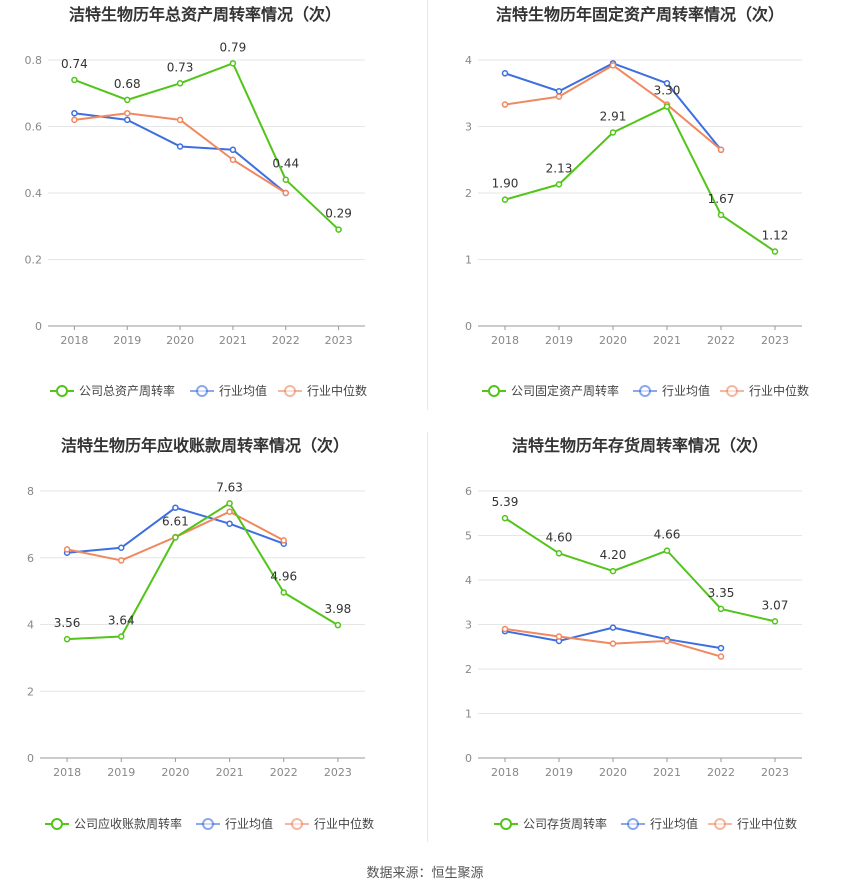  What do you see at coordinates (468, 326) in the screenshot?
I see `y-tick-label-1: 0` at bounding box center [468, 326].